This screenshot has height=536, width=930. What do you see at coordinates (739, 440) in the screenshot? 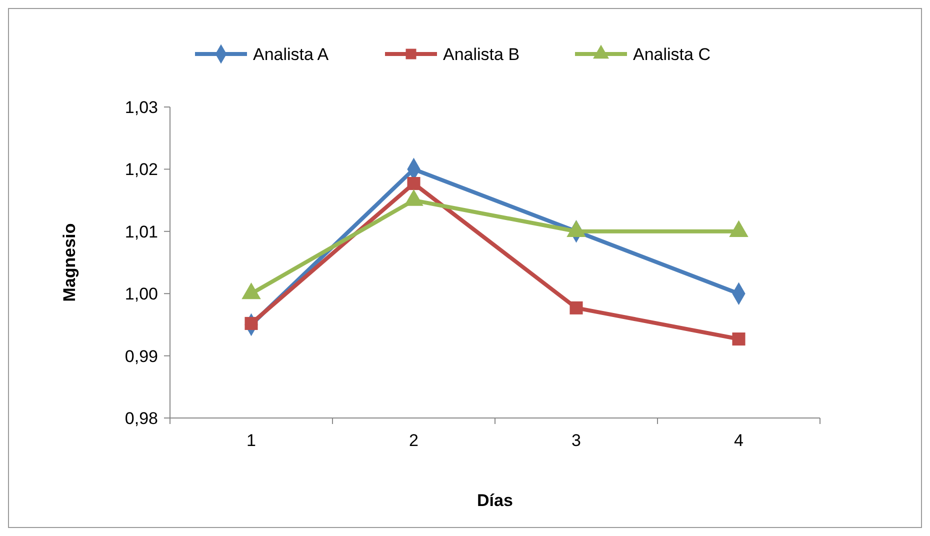
I see `x-tick-label: 4` at bounding box center [739, 440].